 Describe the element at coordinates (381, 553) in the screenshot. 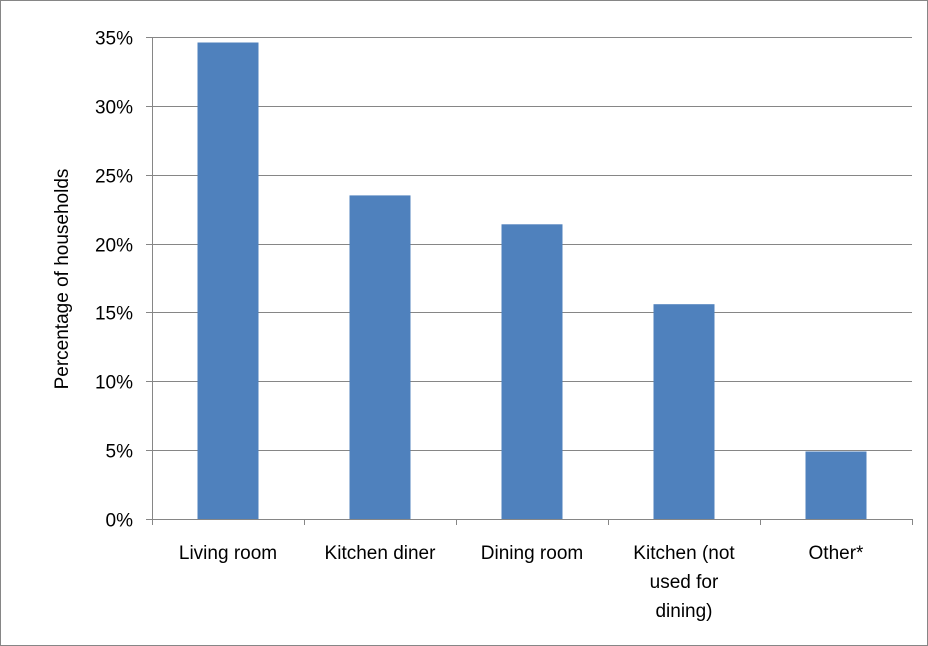

I see `x-tick-label: Kitchen diner` at that location.